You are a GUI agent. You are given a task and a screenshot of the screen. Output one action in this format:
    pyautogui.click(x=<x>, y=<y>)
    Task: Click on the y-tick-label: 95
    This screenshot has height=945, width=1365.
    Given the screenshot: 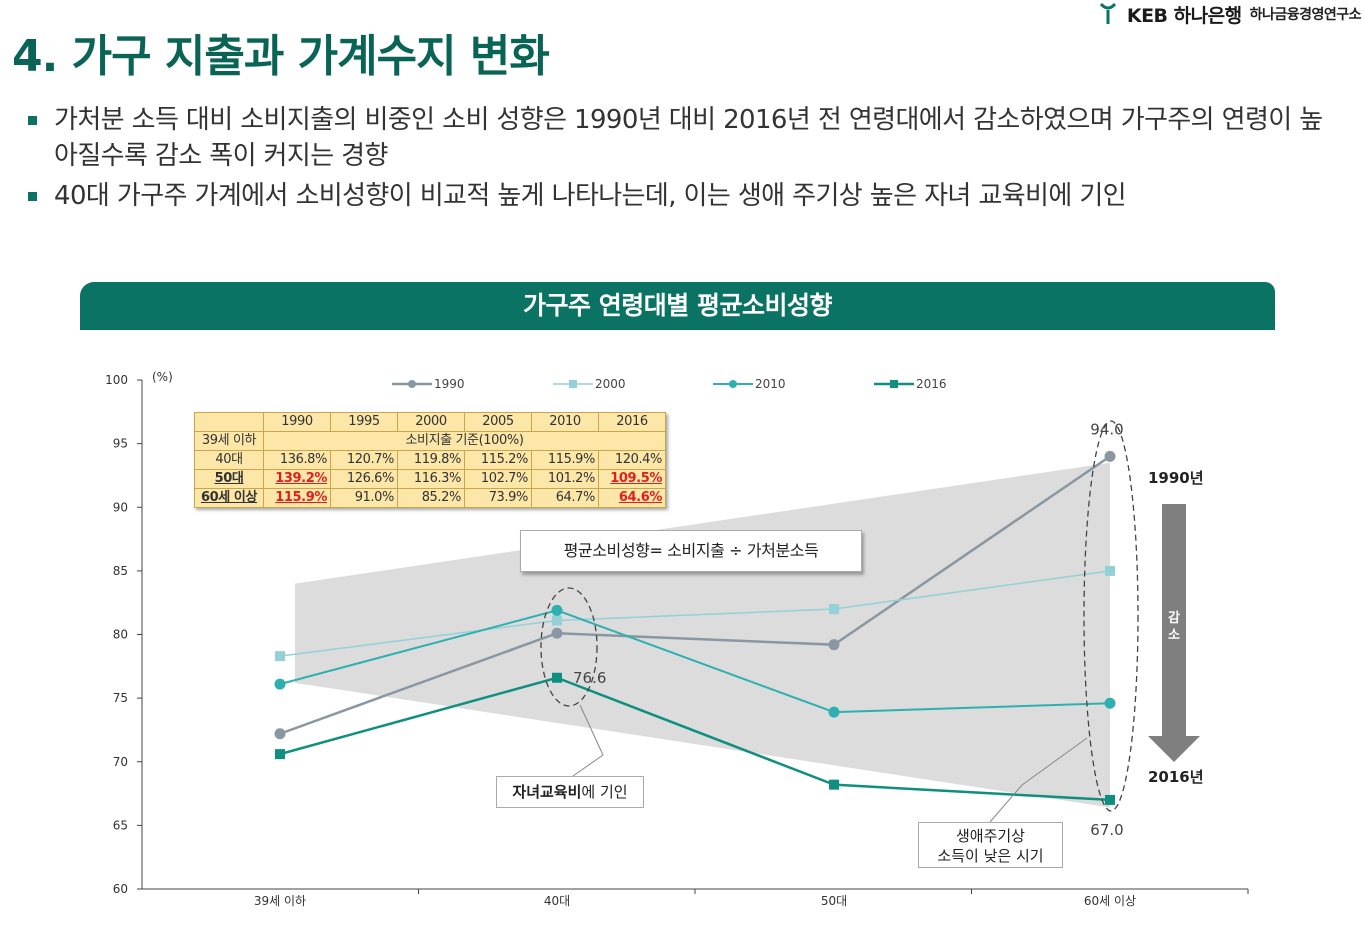 What is the action you would take?
    pyautogui.click(x=120, y=444)
    